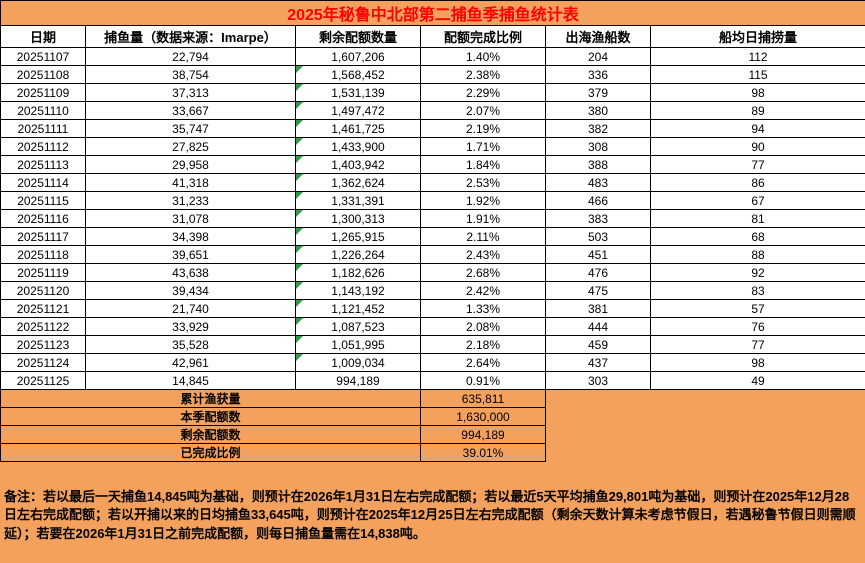 The width and height of the screenshot is (865, 563). What do you see at coordinates (757, 200) in the screenshot?
I see `avg-daily-catch-cell: 67` at bounding box center [757, 200].